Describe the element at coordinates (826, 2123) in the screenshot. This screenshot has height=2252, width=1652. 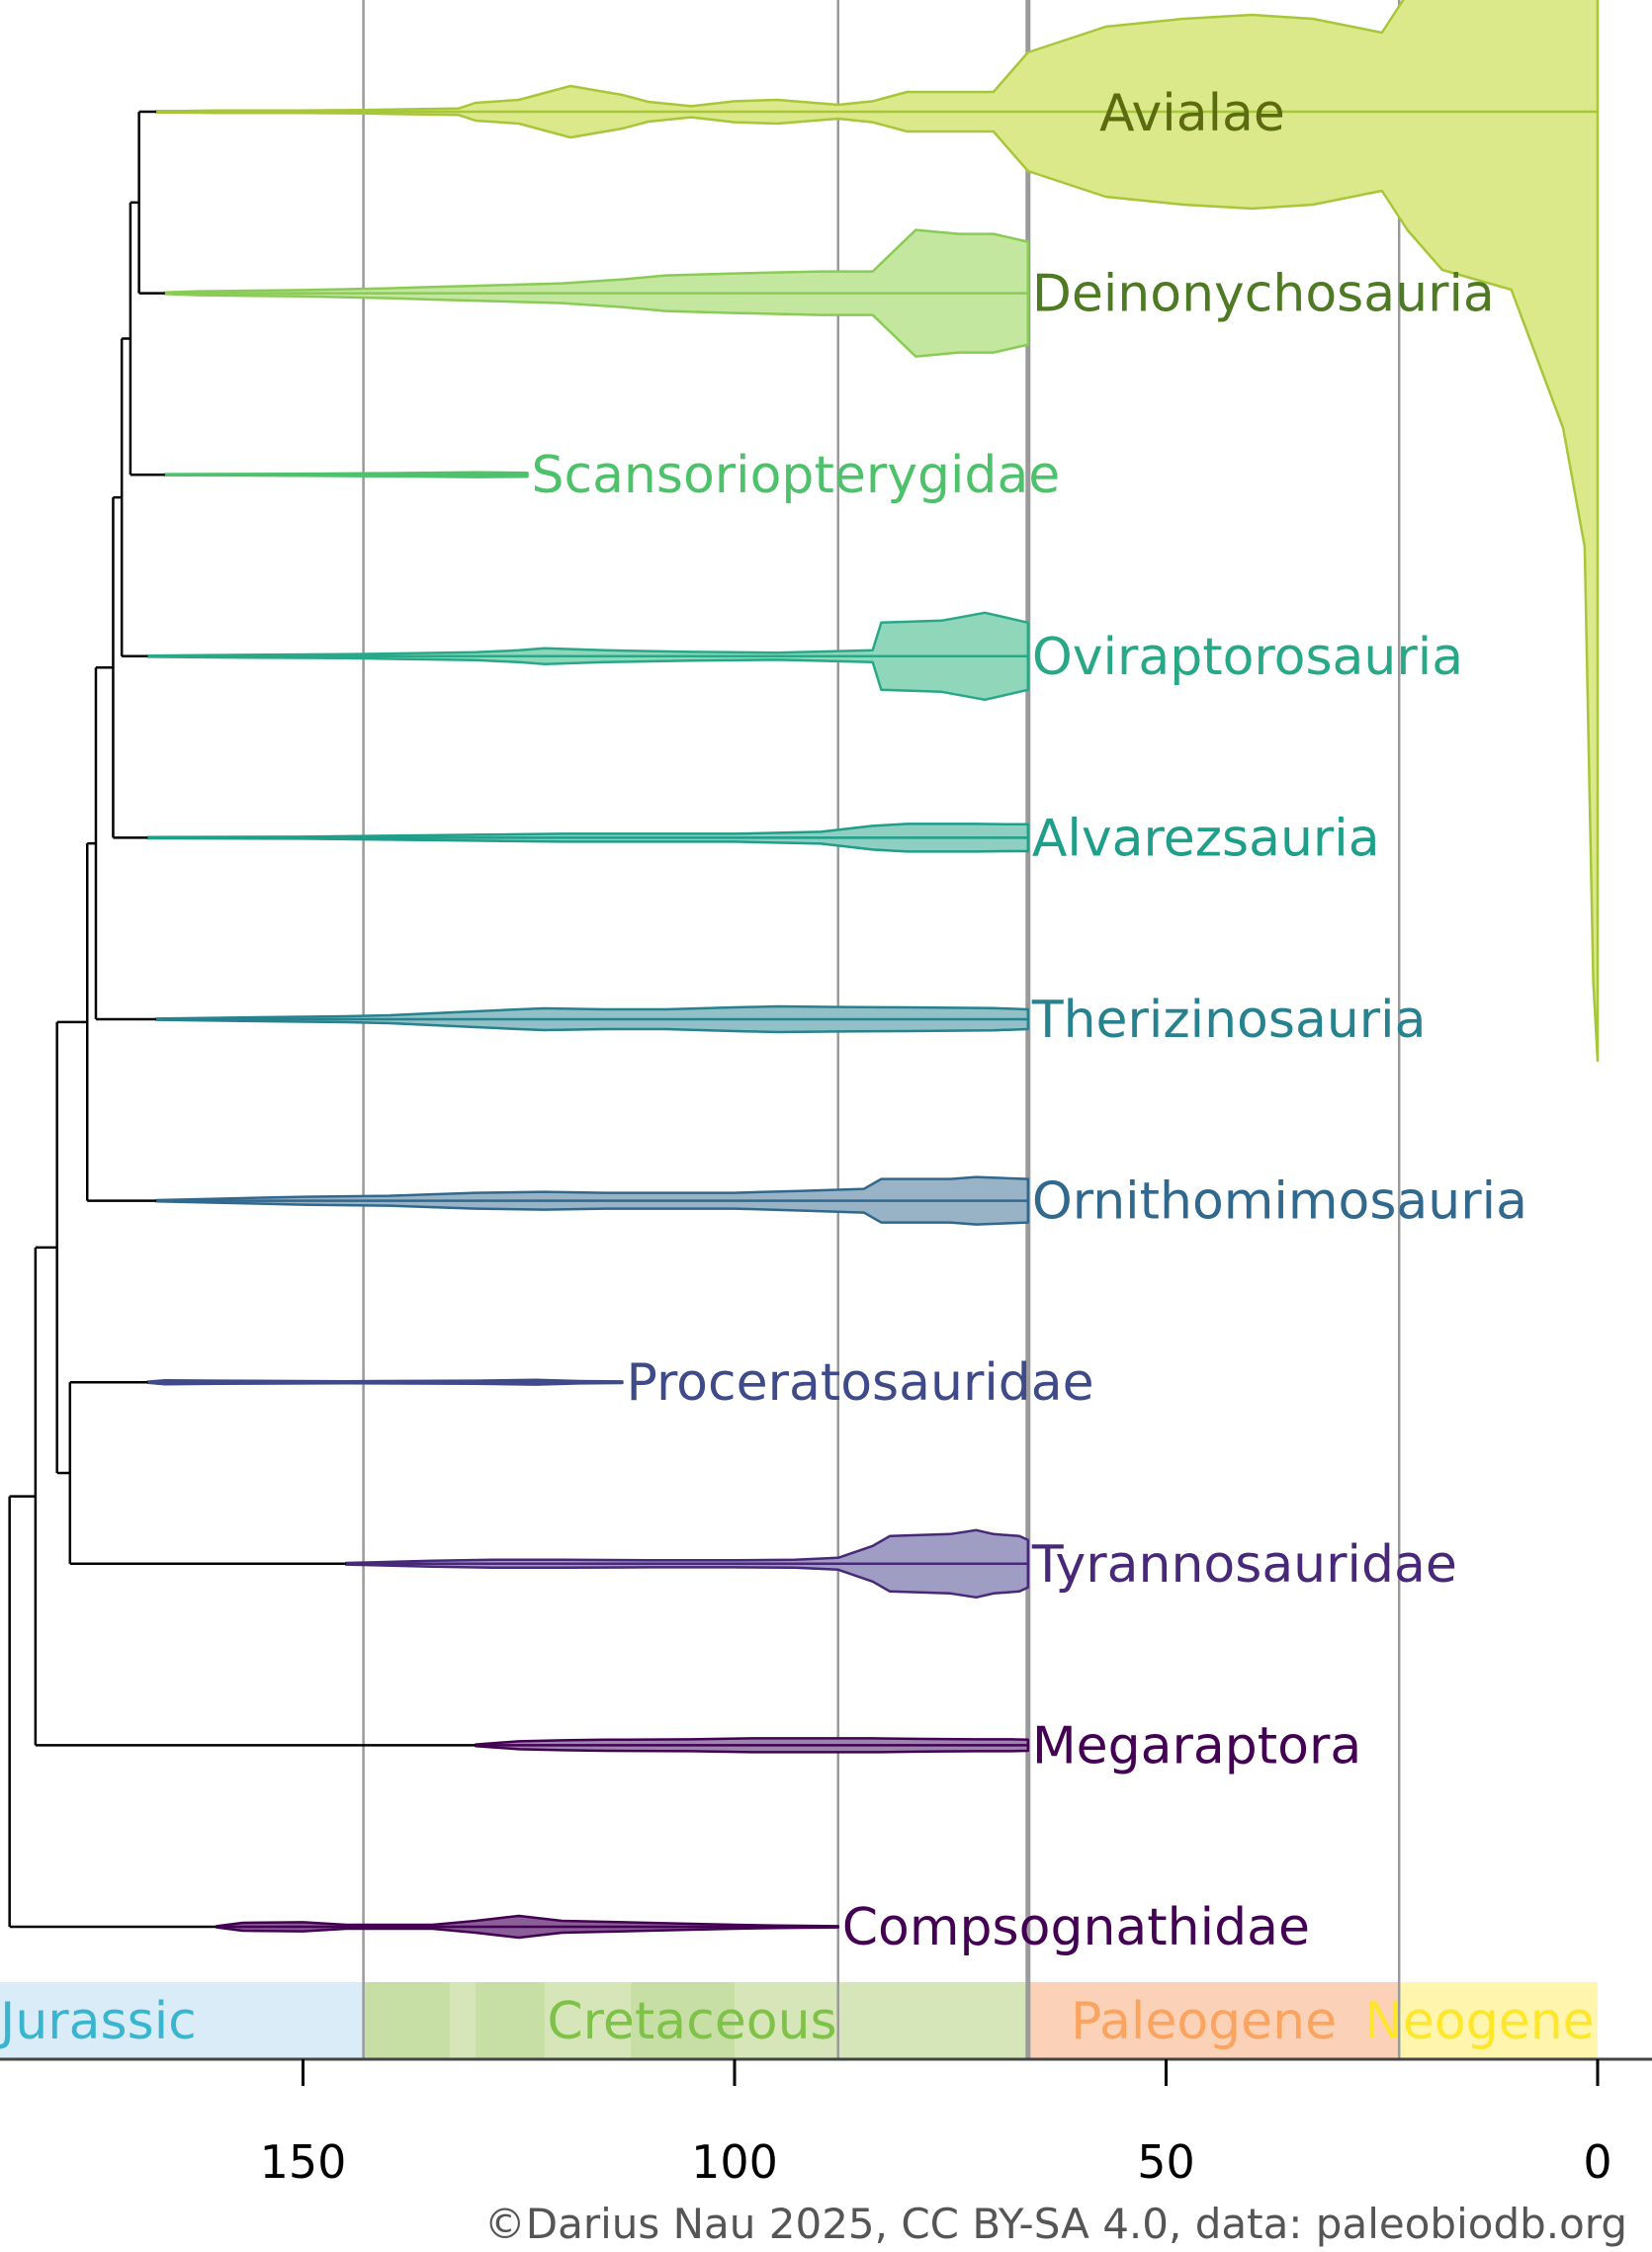
I see `x-axis: 150 100 50 0` at that location.